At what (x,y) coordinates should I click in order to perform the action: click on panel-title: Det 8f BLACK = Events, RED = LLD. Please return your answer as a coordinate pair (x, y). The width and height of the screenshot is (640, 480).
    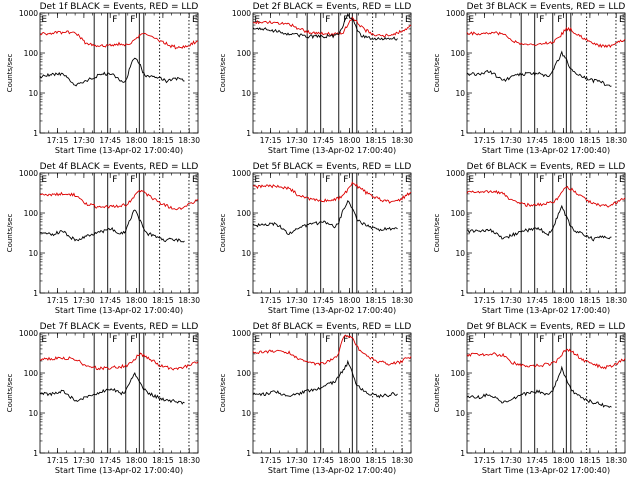
    Looking at the image, I should click on (332, 327).